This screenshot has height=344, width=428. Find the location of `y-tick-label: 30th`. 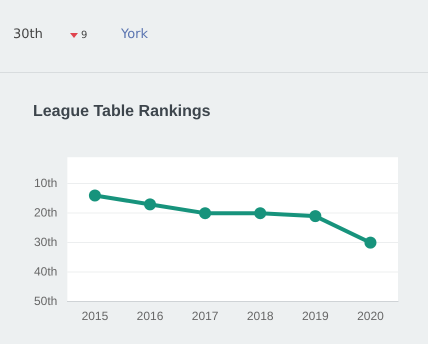

y-tick-label: 30th is located at coordinates (46, 241).